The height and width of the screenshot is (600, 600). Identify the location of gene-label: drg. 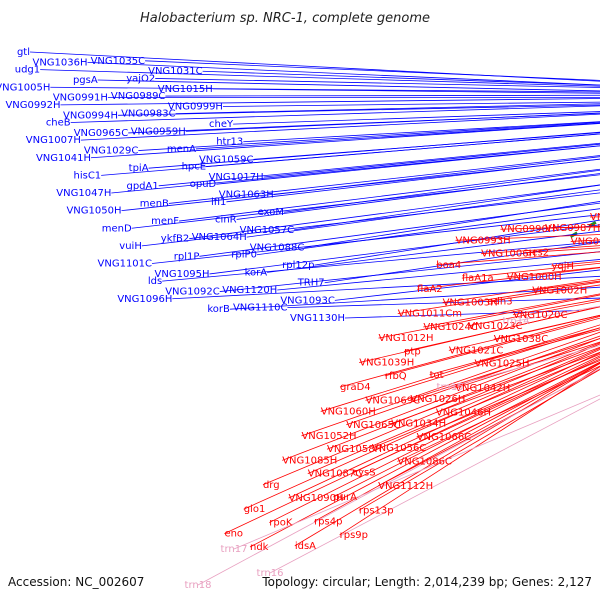
(271, 485).